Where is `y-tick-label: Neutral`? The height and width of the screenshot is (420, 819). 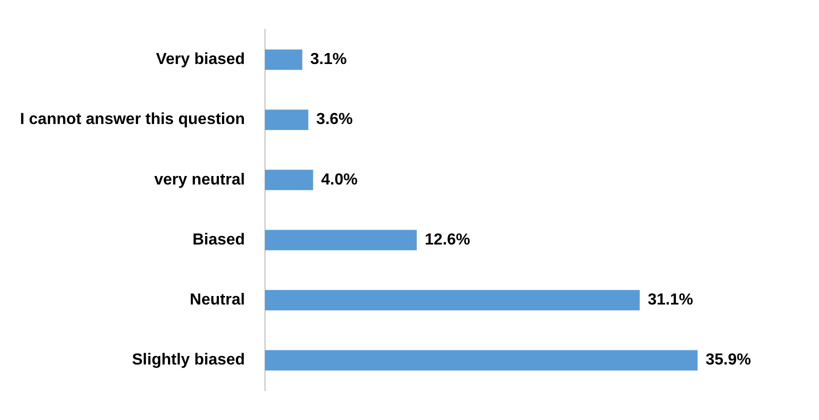 y-tick-label: Neutral is located at coordinates (217, 300).